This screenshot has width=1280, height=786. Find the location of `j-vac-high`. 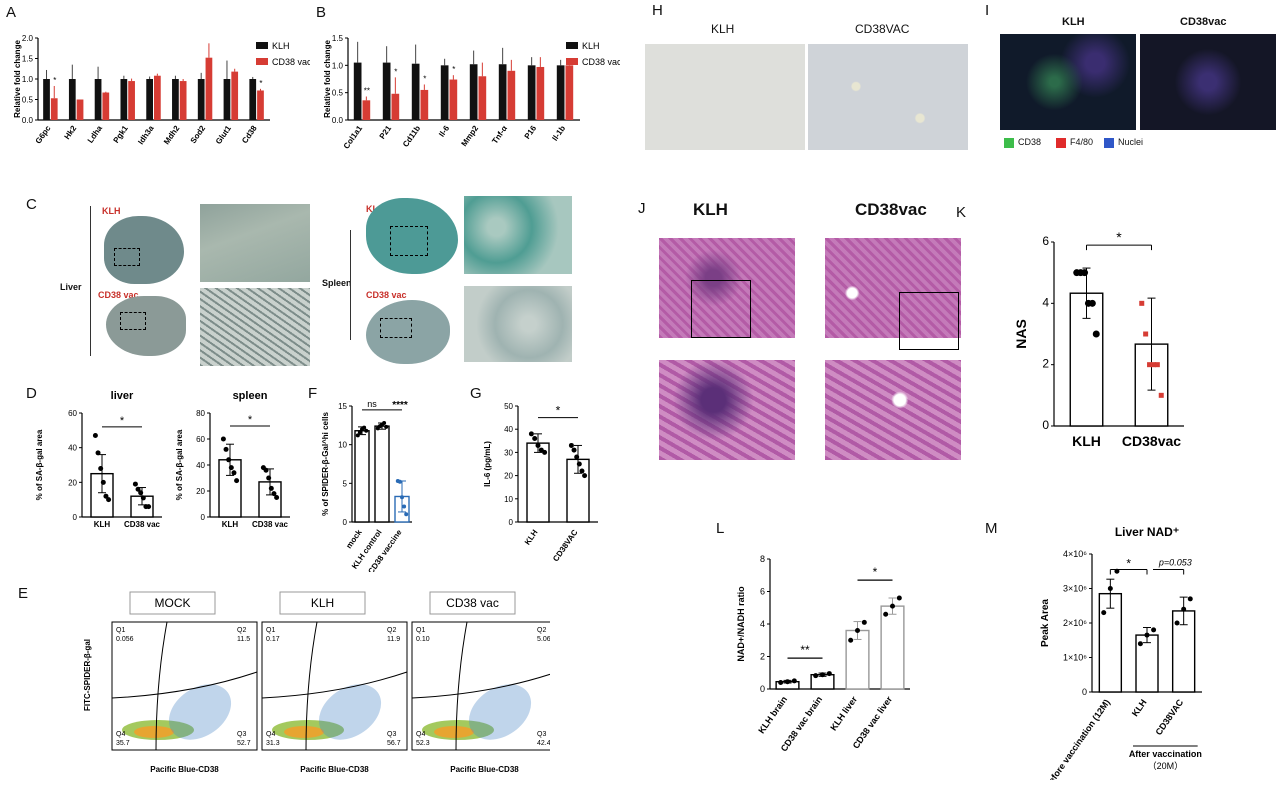

j-vac-high is located at coordinates (893, 410).